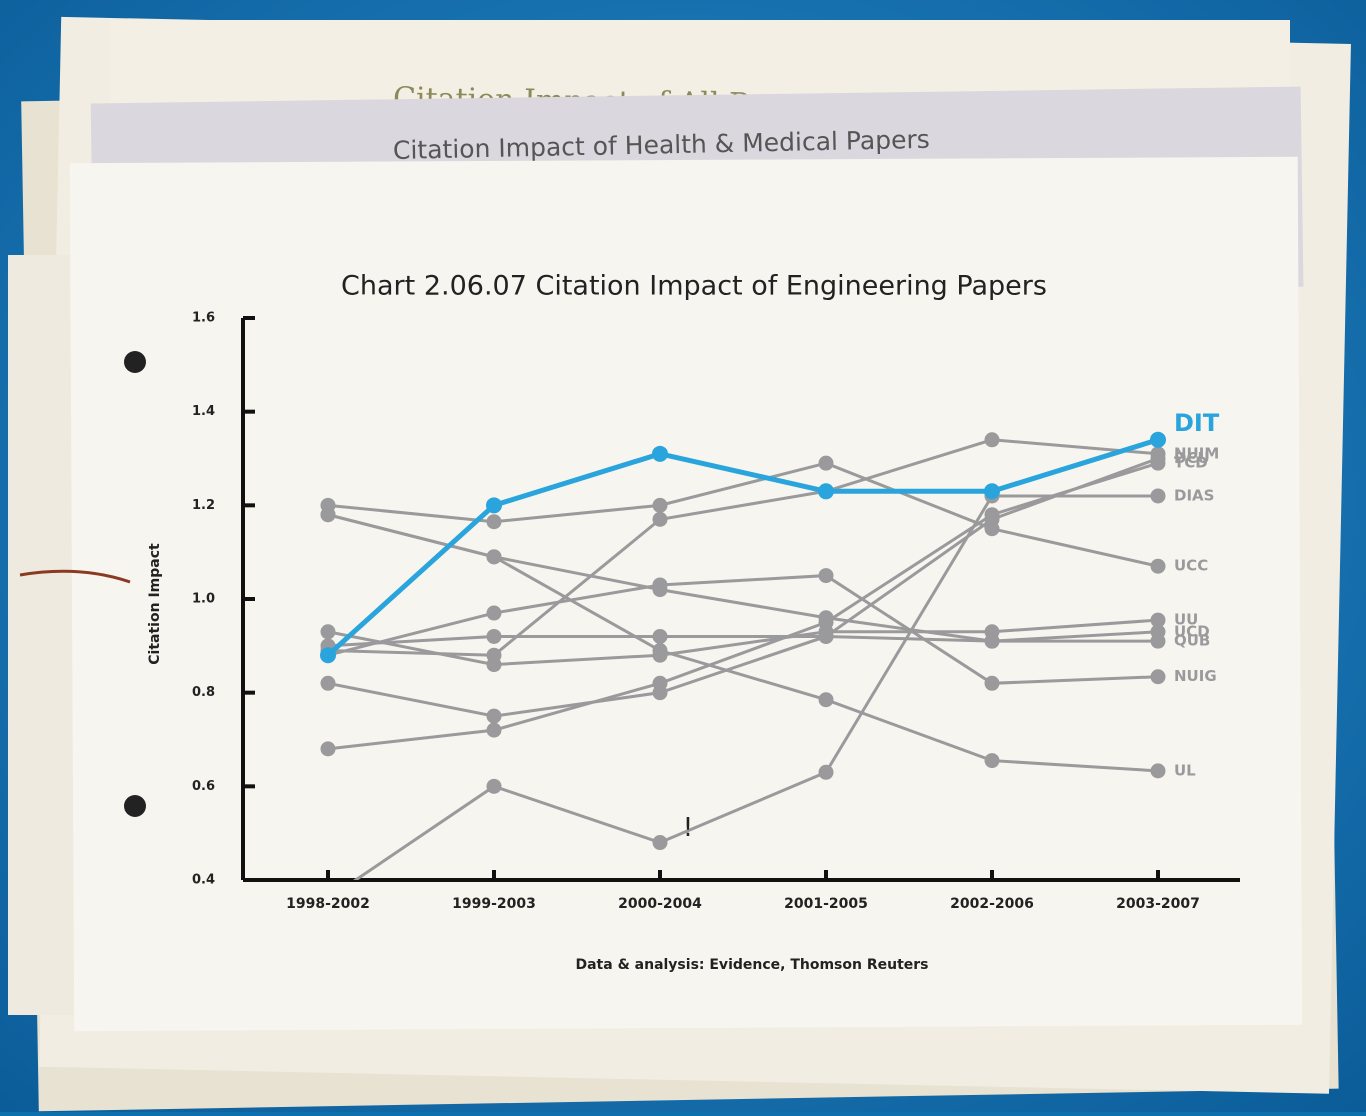 This screenshot has width=1366, height=1116. I want to click on y-tick-label: 1.2, so click(203, 505).